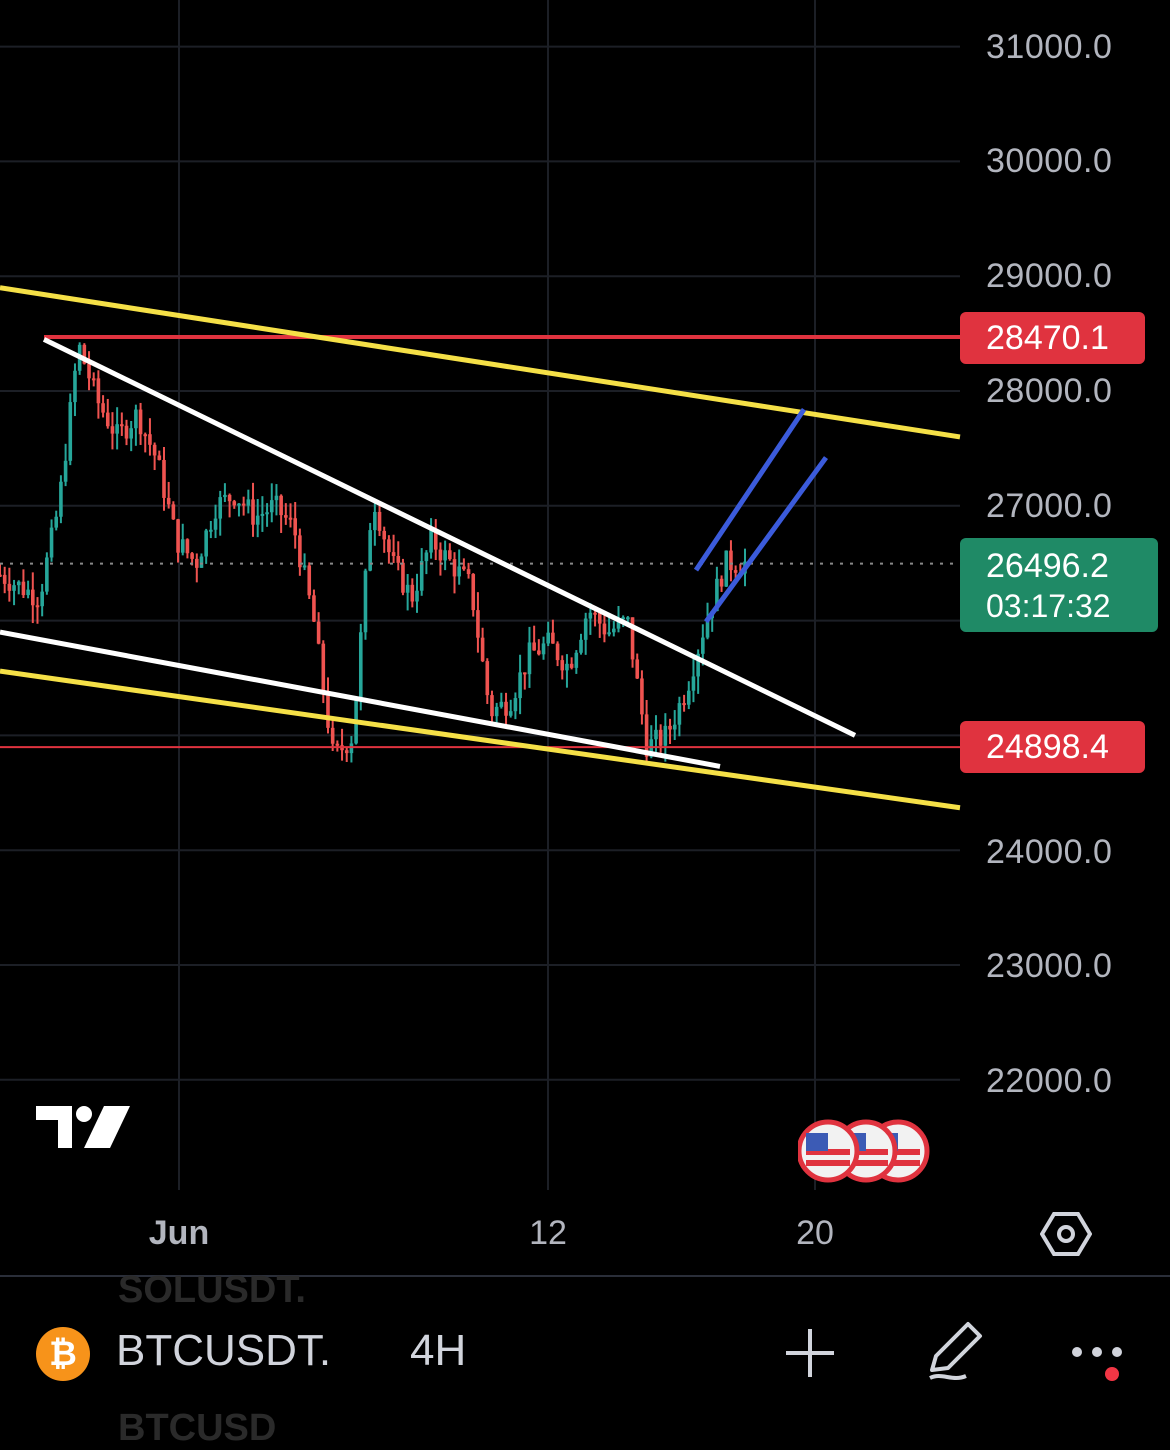 The width and height of the screenshot is (1170, 1450). I want to click on current-price-value: 26496.2, so click(1047, 566).